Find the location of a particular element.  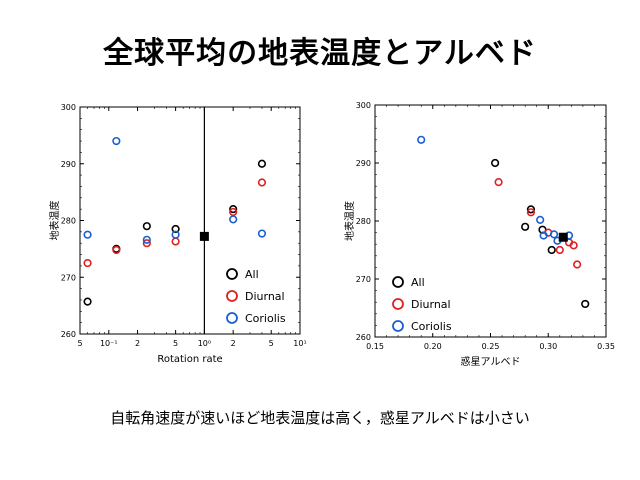

chart1-point-reference is located at coordinates (204, 236).